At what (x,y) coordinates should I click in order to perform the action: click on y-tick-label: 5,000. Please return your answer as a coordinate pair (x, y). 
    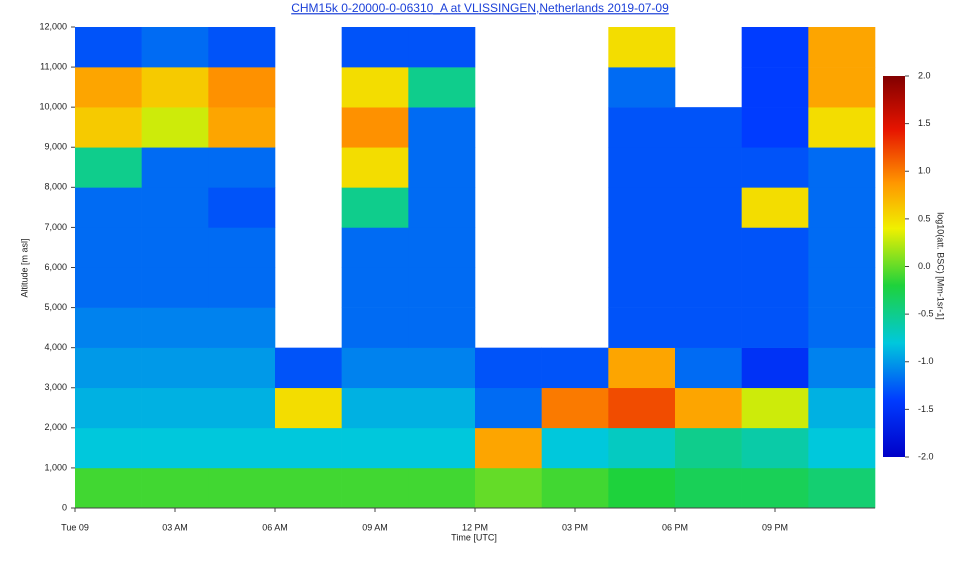
    Looking at the image, I should click on (55, 307).